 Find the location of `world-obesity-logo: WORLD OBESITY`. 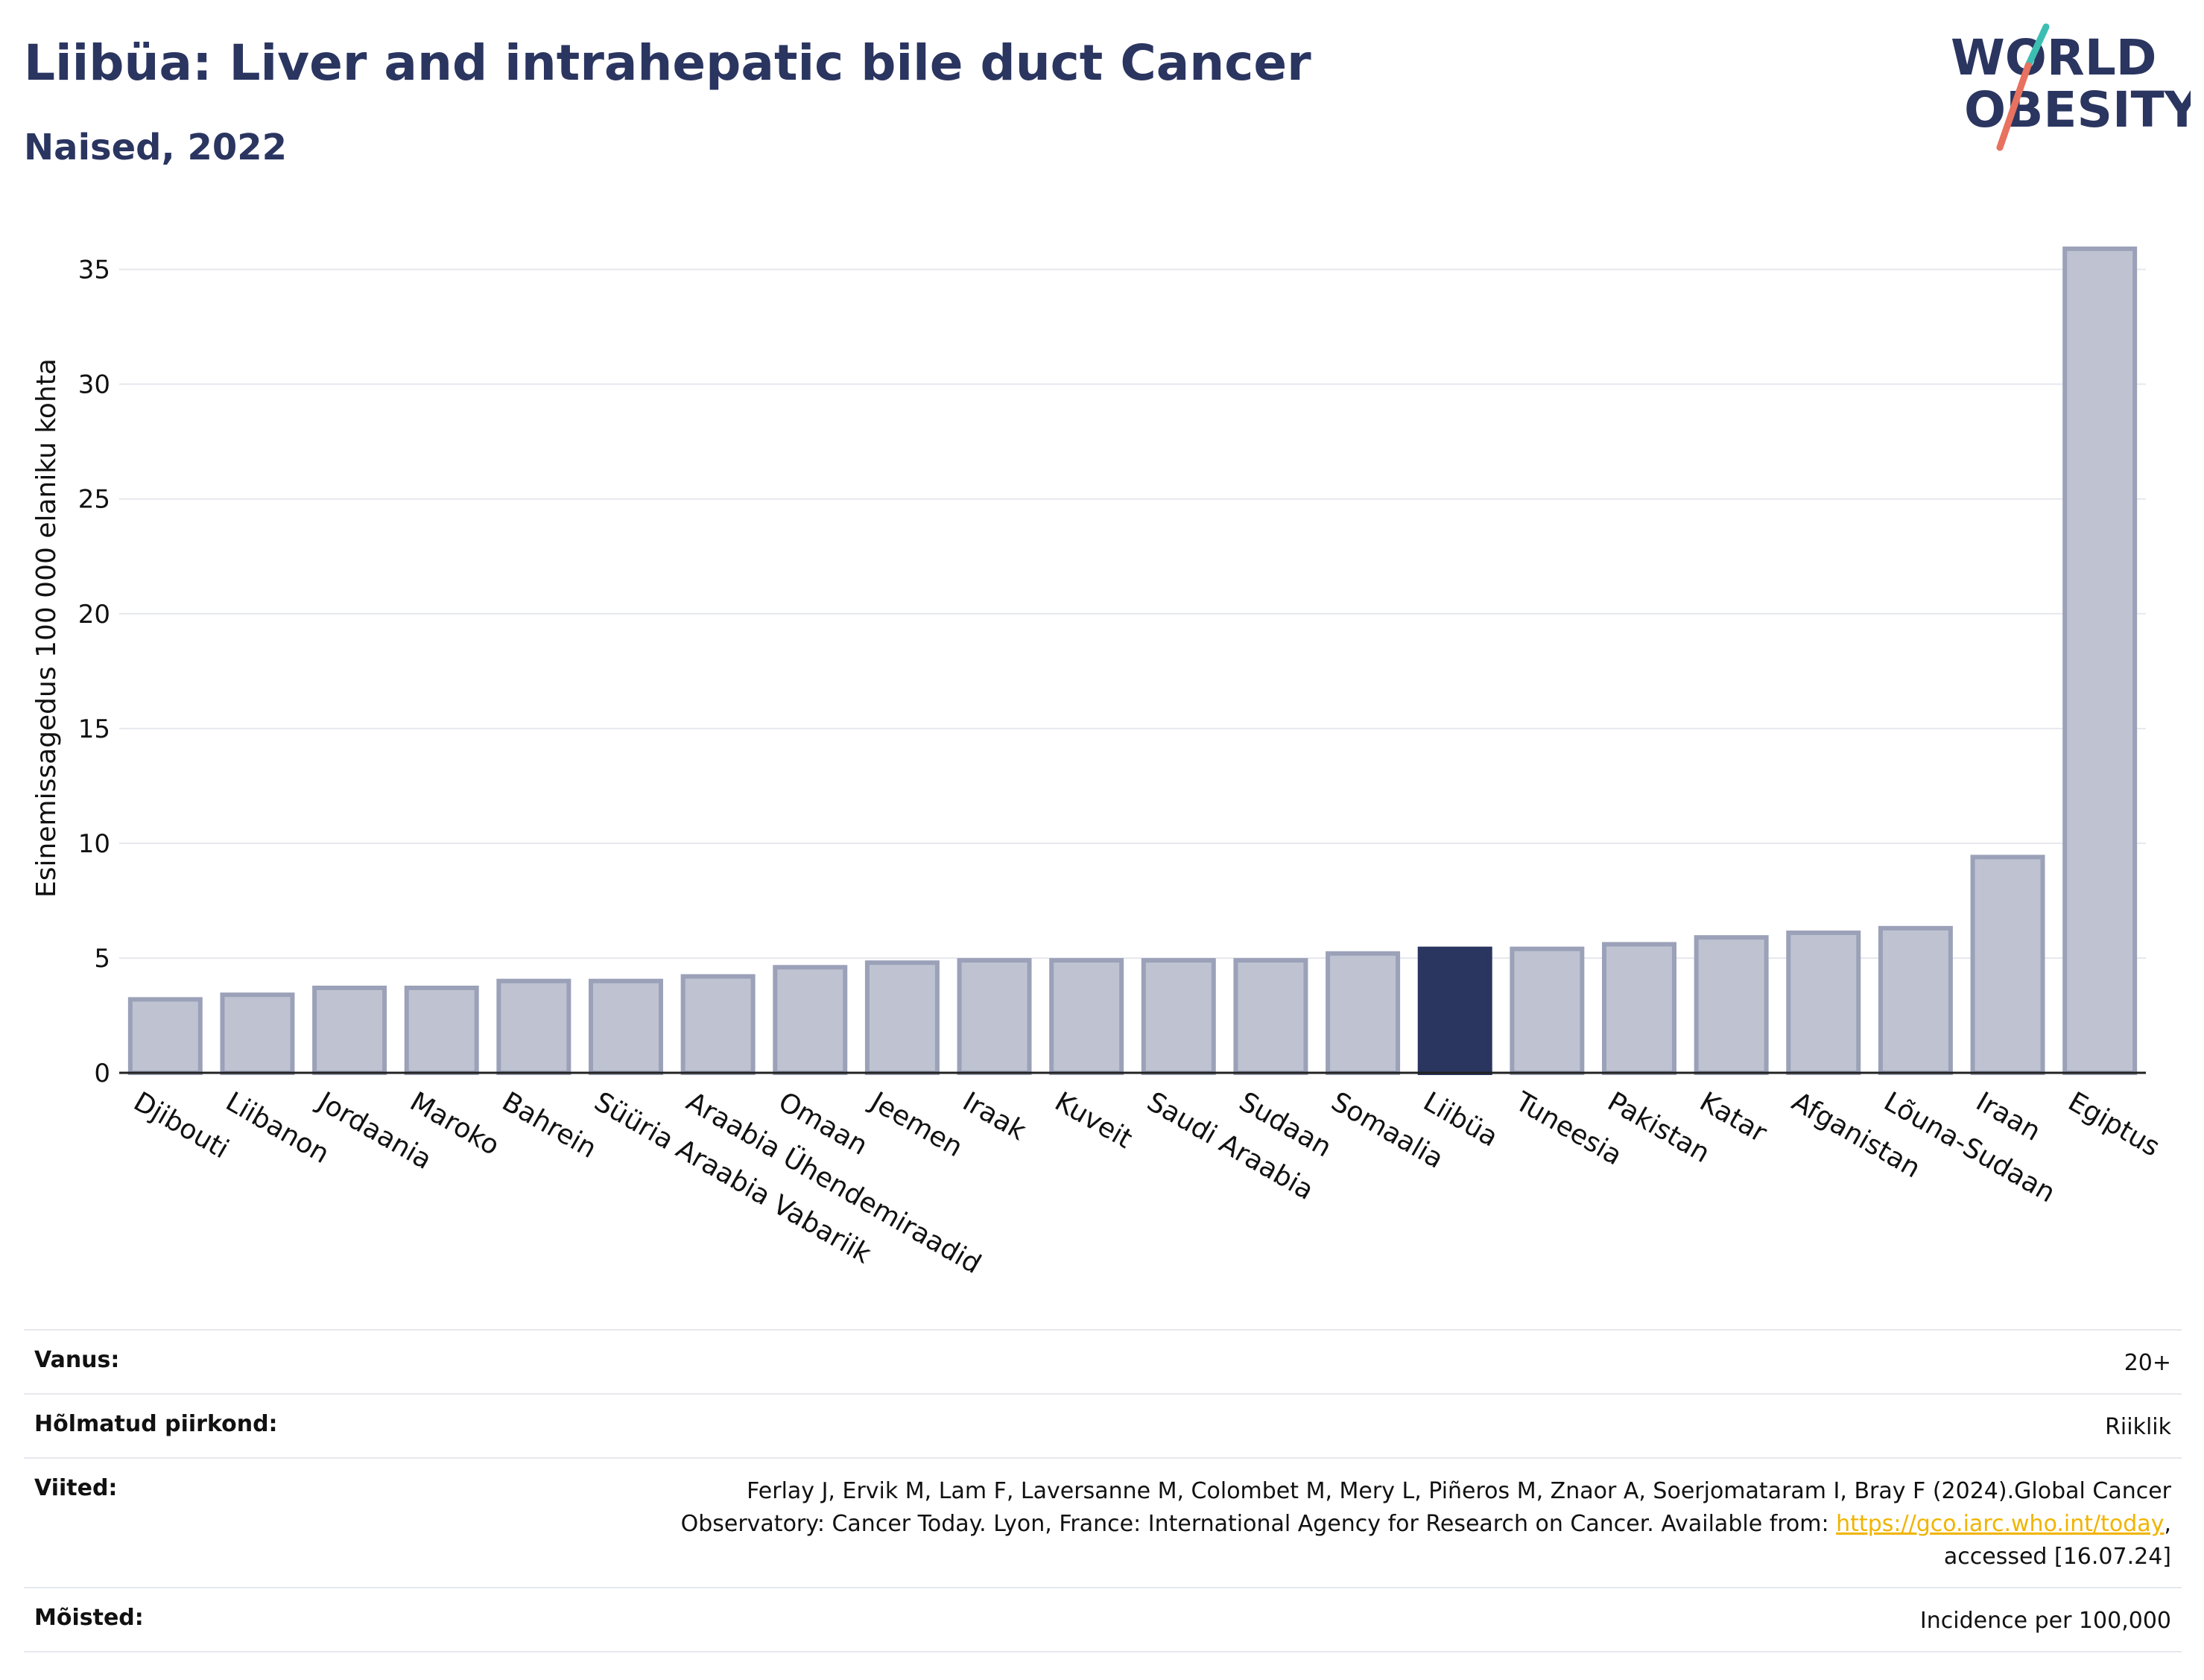

world-obesity-logo: WORLD OBESITY is located at coordinates (2071, 87).